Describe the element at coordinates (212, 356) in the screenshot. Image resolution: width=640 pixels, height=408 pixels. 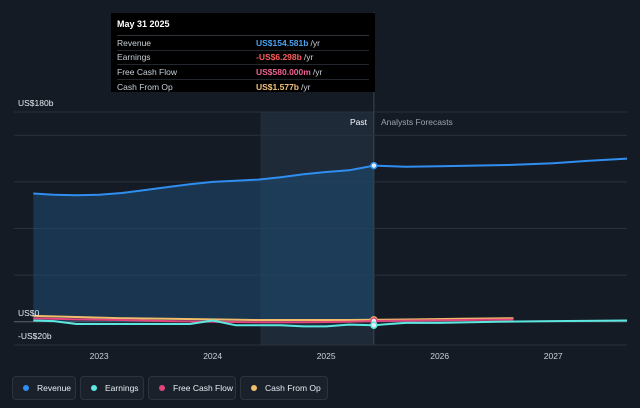
I see `x-tick-label: 2024` at that location.